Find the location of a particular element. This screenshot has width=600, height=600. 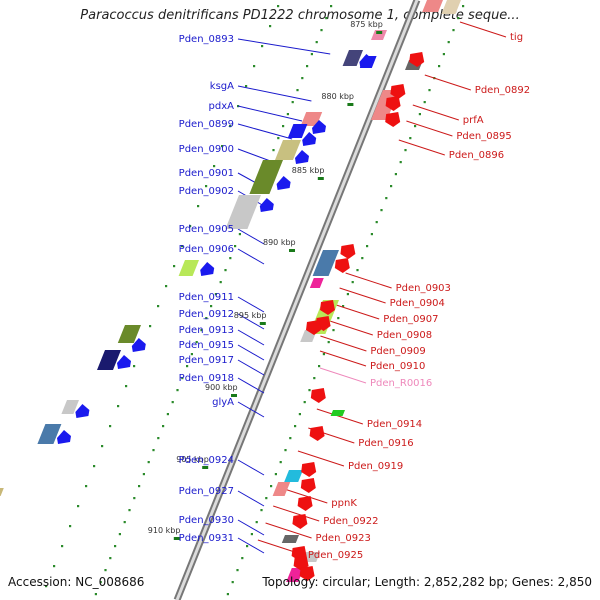

gene-label-minus: Pden_0895 is located at coordinates (483, 136).